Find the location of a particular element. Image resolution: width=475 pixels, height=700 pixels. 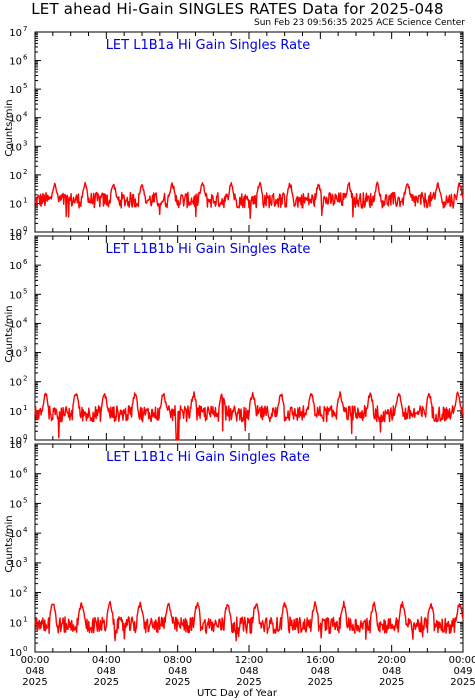

x-tick-label-doy: 049 is located at coordinates (462, 671).